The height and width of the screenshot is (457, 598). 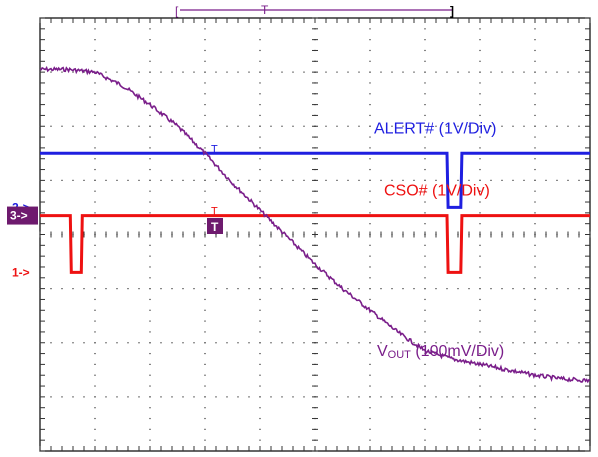 I want to click on vout-trace-label: VOUT (100mV/Div), so click(x=440, y=352).